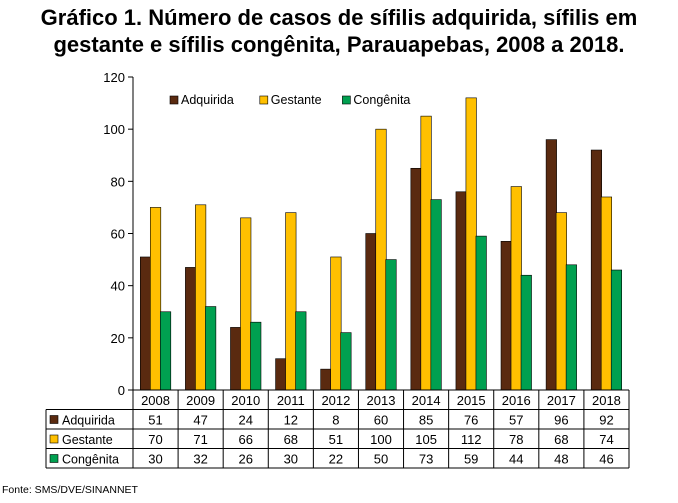 The height and width of the screenshot is (503, 678). I want to click on table-value-cell: 48, so click(561, 459).